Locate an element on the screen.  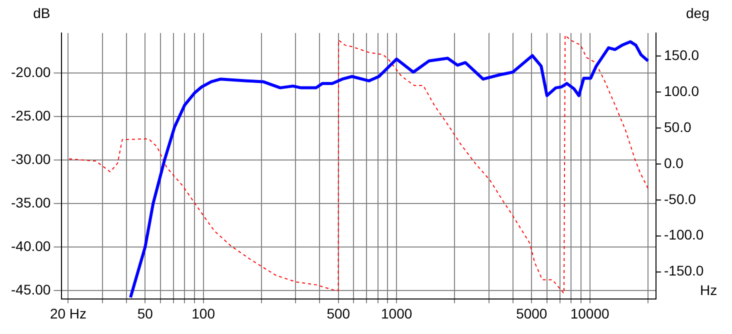
y2-tick-label: 100.0 is located at coordinates (682, 90).